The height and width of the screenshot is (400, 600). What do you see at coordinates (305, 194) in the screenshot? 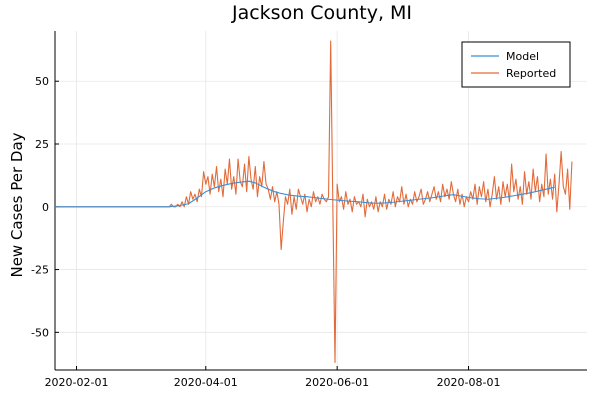
I see `series-line-model` at bounding box center [305, 194].